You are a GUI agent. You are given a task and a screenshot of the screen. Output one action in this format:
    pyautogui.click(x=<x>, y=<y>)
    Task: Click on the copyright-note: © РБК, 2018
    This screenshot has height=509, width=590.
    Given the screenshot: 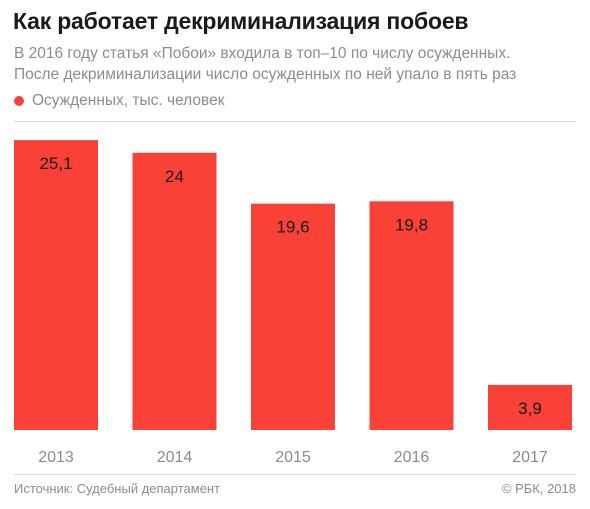 What is the action you would take?
    pyautogui.click(x=538, y=488)
    